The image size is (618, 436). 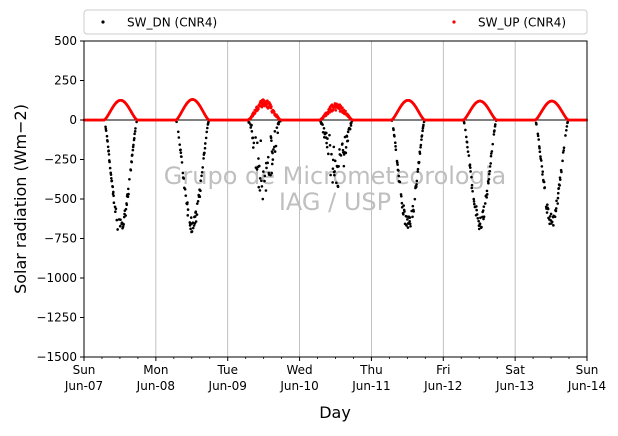 I want to click on y-tick-label: −1250, so click(x=56, y=318).